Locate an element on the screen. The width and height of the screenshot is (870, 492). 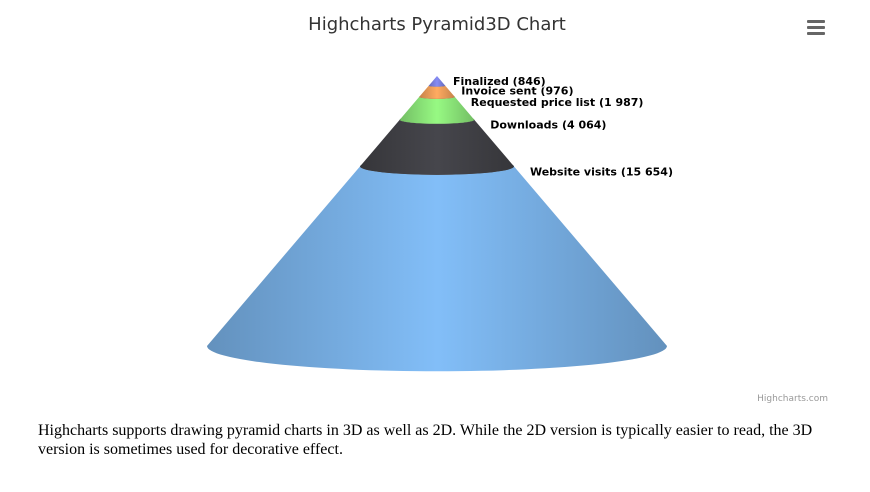
data-label-value: (976) is located at coordinates (556, 91).